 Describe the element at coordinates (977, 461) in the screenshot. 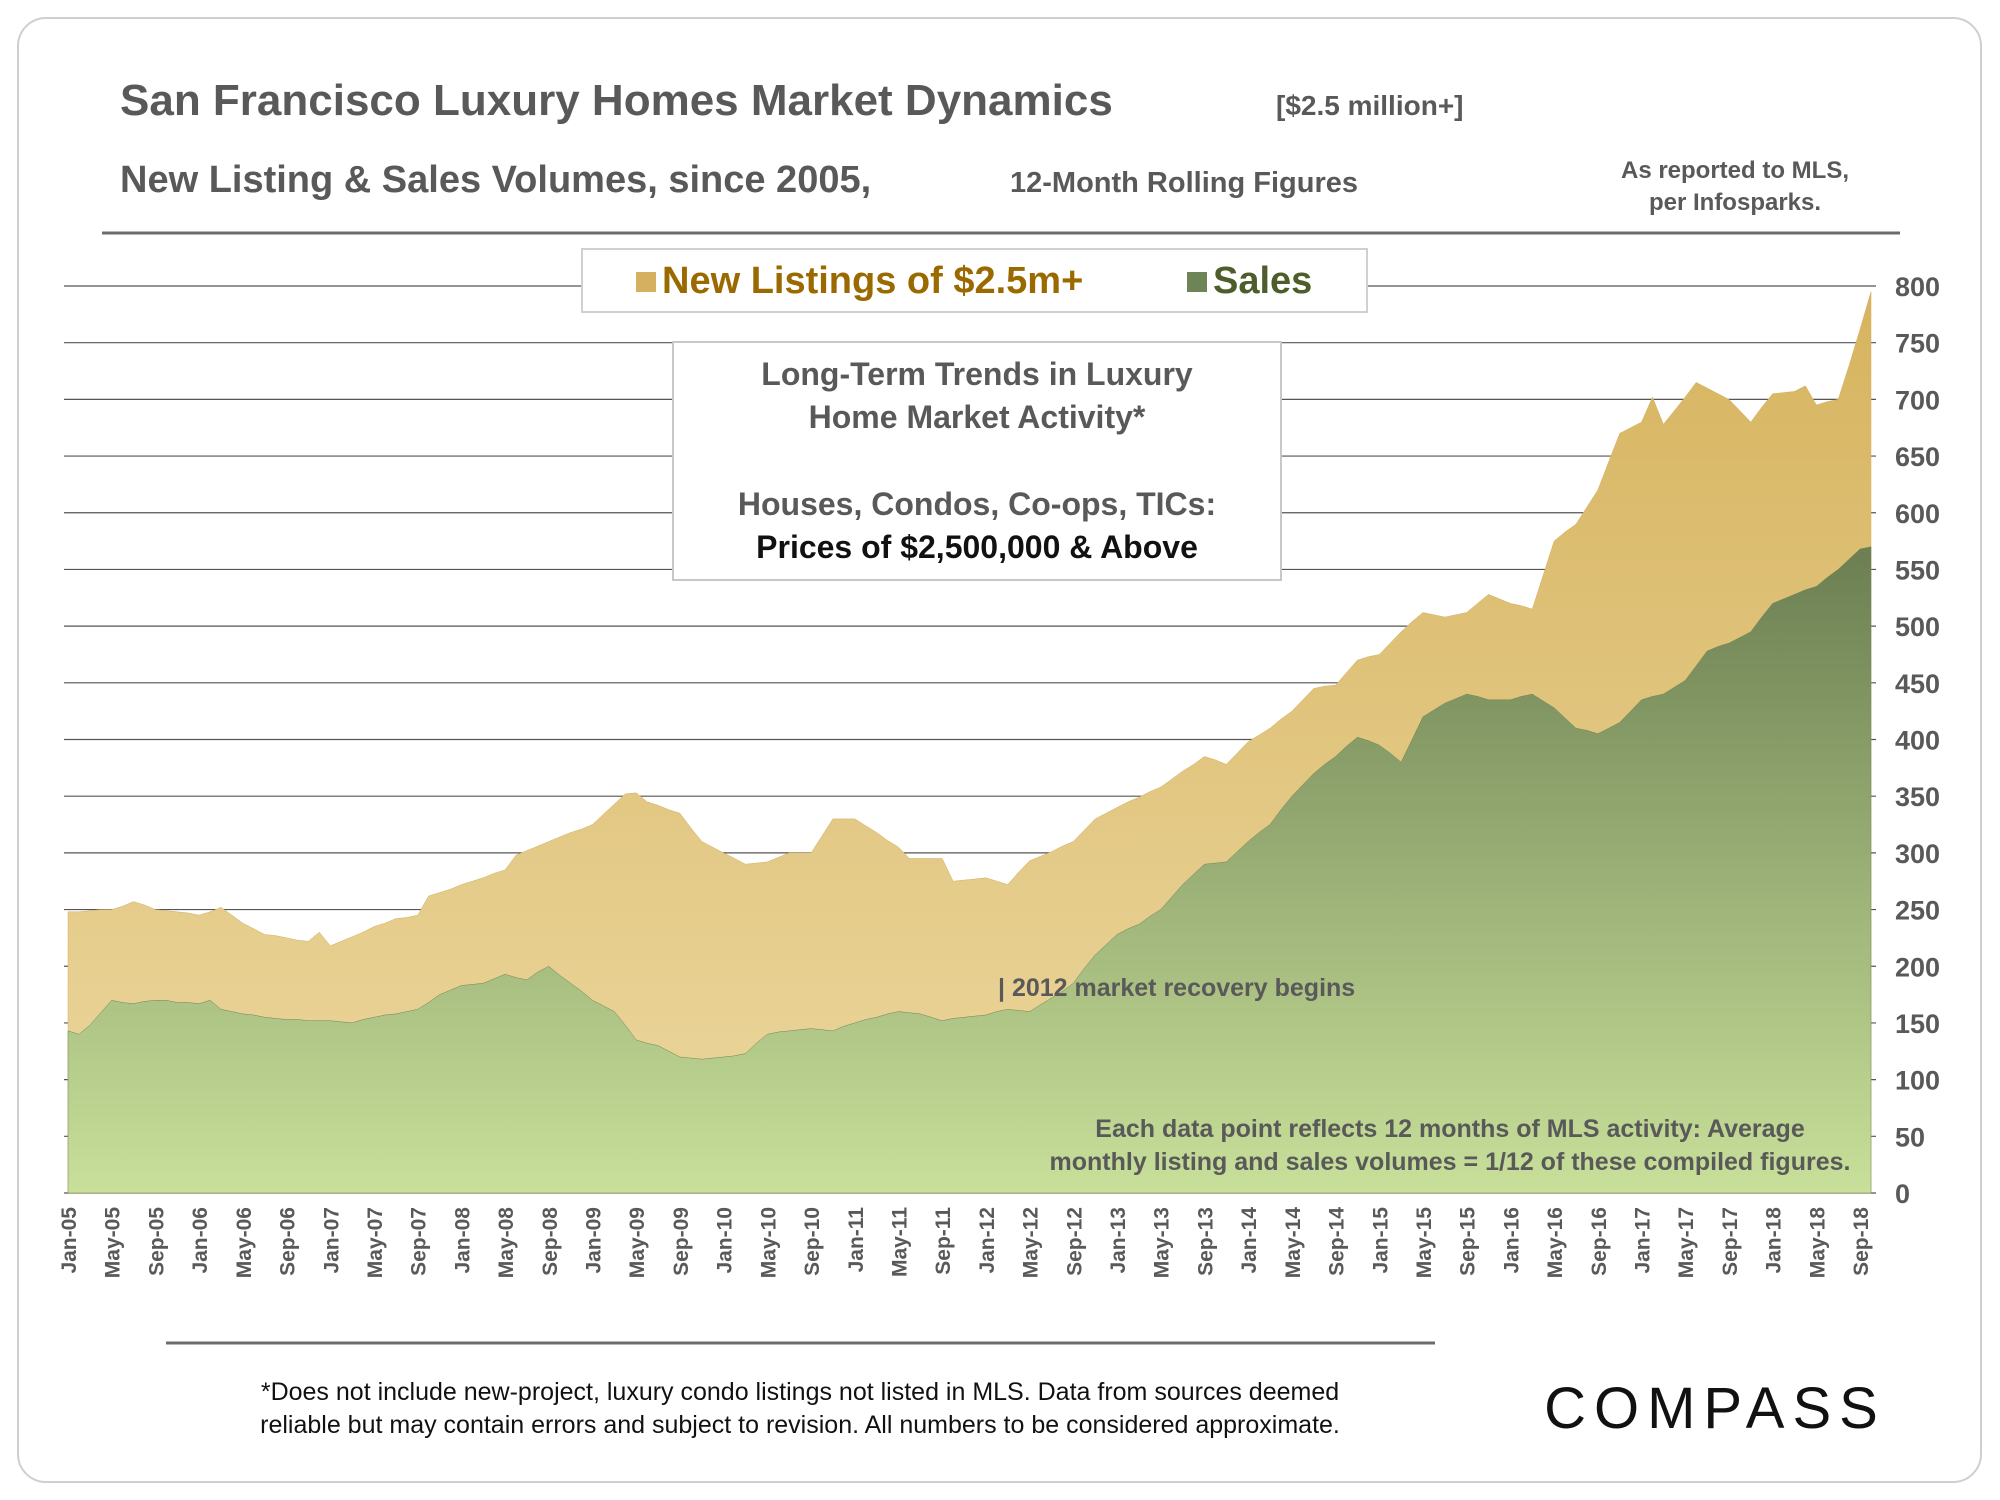

I see `annotation-box` at that location.